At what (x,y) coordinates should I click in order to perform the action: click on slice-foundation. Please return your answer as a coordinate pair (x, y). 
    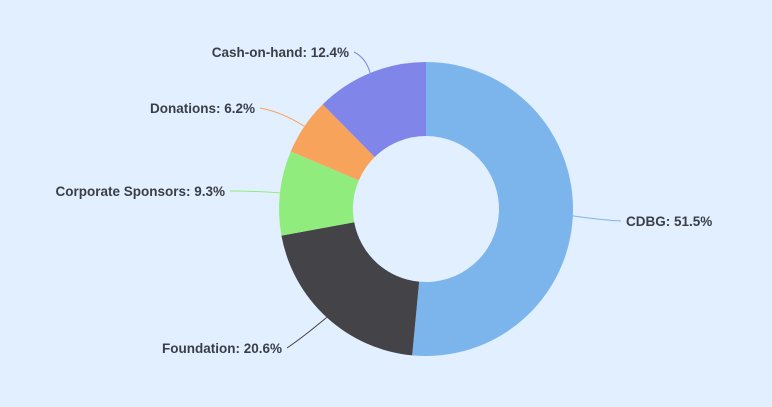
    Looking at the image, I should click on (350, 289).